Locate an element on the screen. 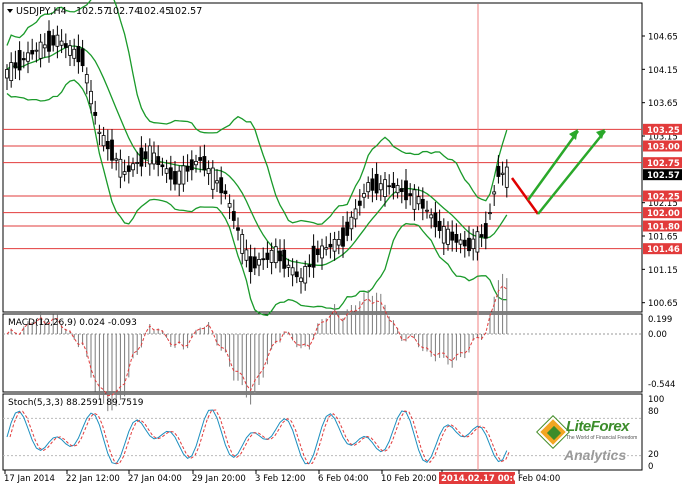  level-tag-label: 101.80 is located at coordinates (663, 228).